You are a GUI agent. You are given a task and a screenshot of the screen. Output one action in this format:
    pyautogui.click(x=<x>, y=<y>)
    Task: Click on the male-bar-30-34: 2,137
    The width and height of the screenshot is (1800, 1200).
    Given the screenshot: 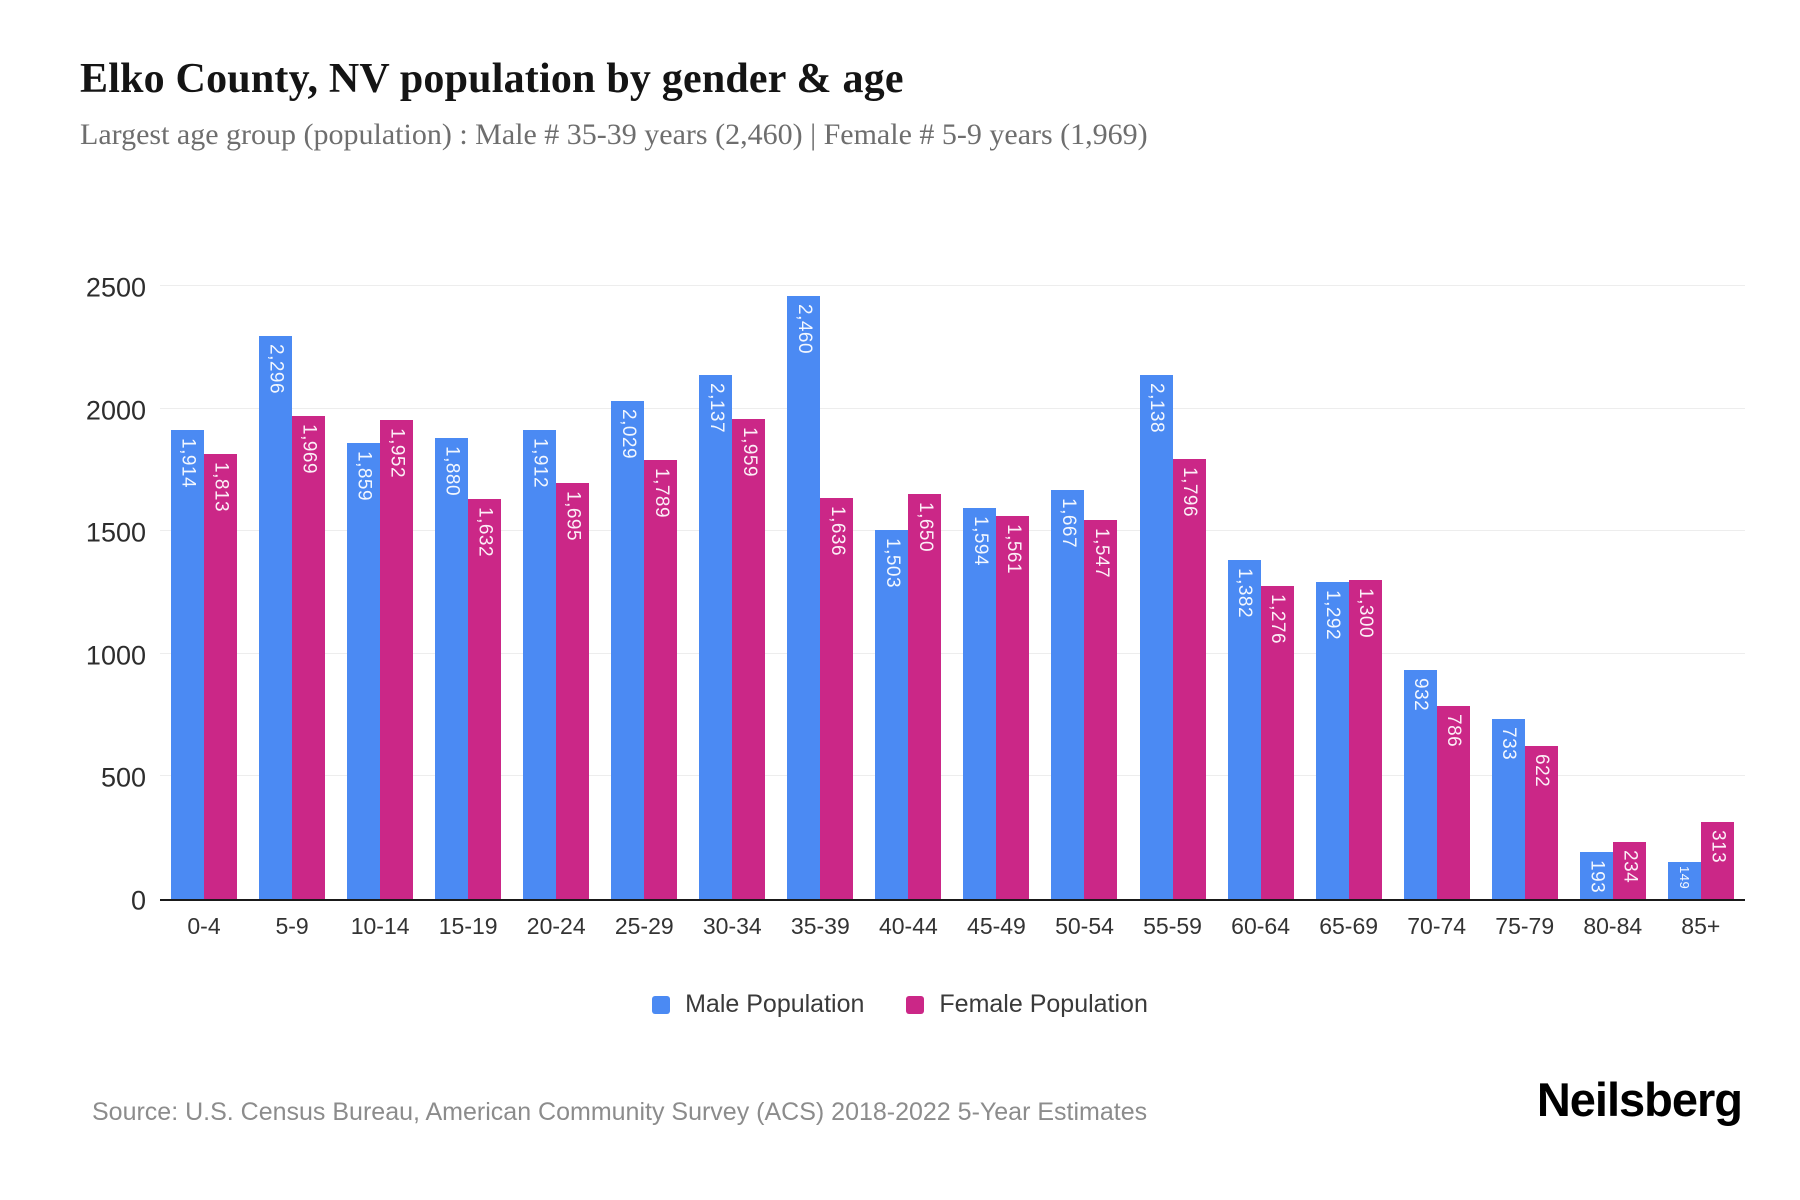 What is the action you would take?
    pyautogui.click(x=716, y=637)
    